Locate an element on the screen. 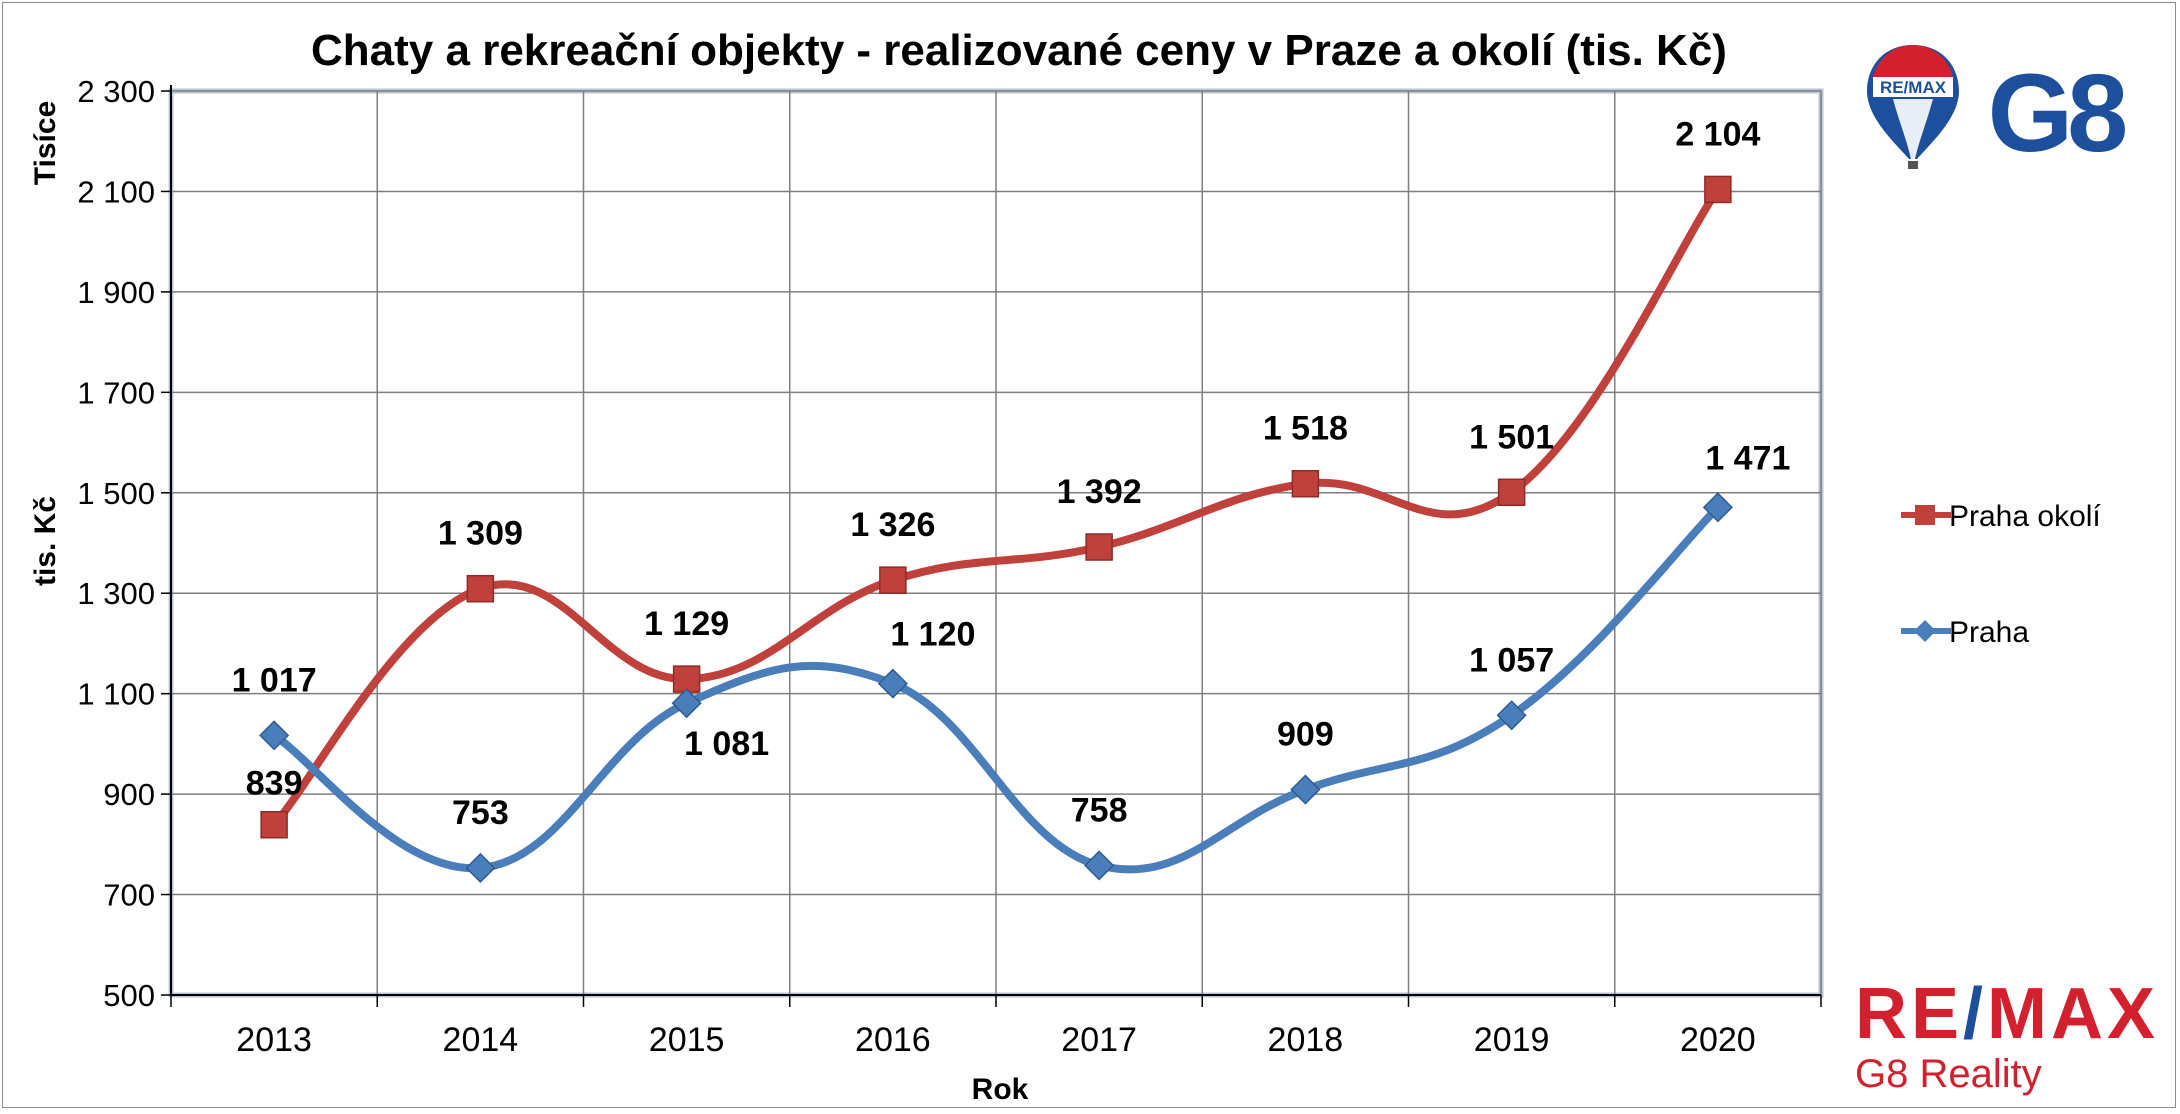 Image resolution: width=2180 pixels, height=1114 pixels. y-tick-label: 700 is located at coordinates (129, 895).